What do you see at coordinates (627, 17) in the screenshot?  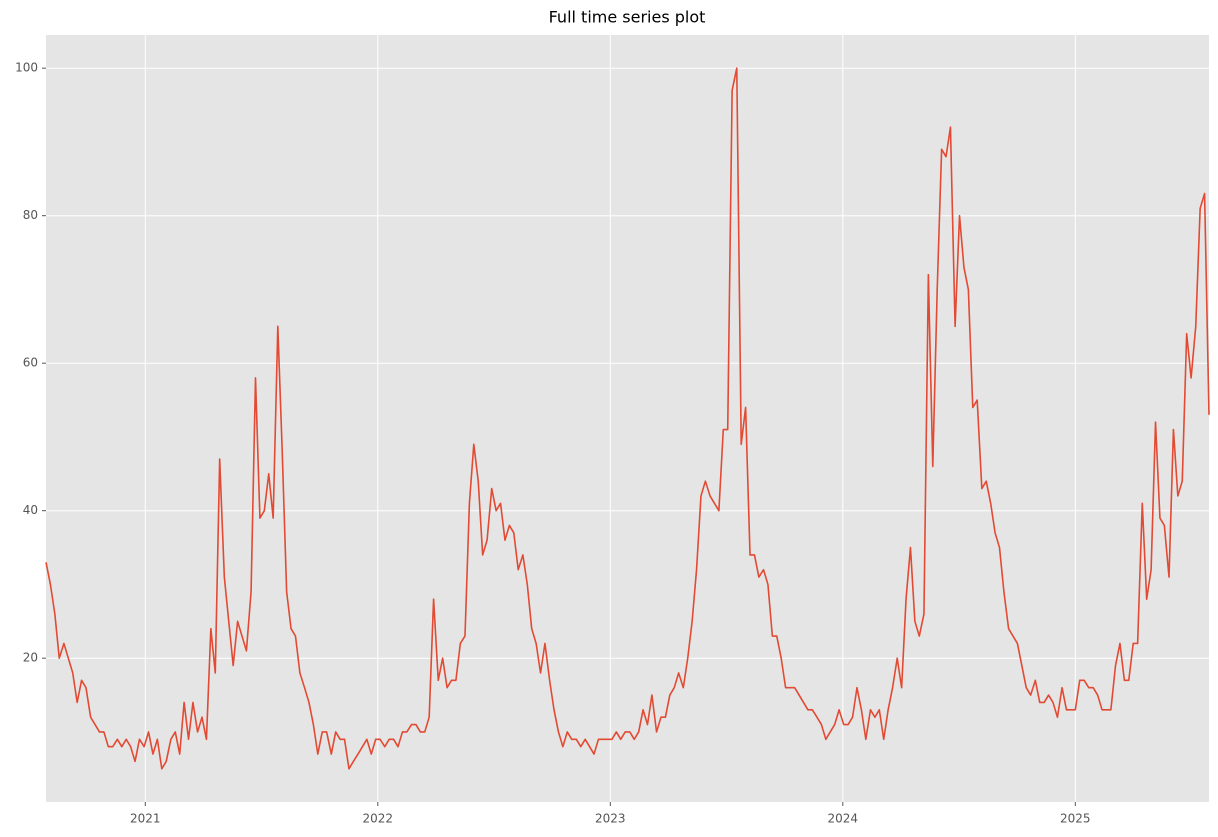 I see `chart-title: Full time series plot` at bounding box center [627, 17].